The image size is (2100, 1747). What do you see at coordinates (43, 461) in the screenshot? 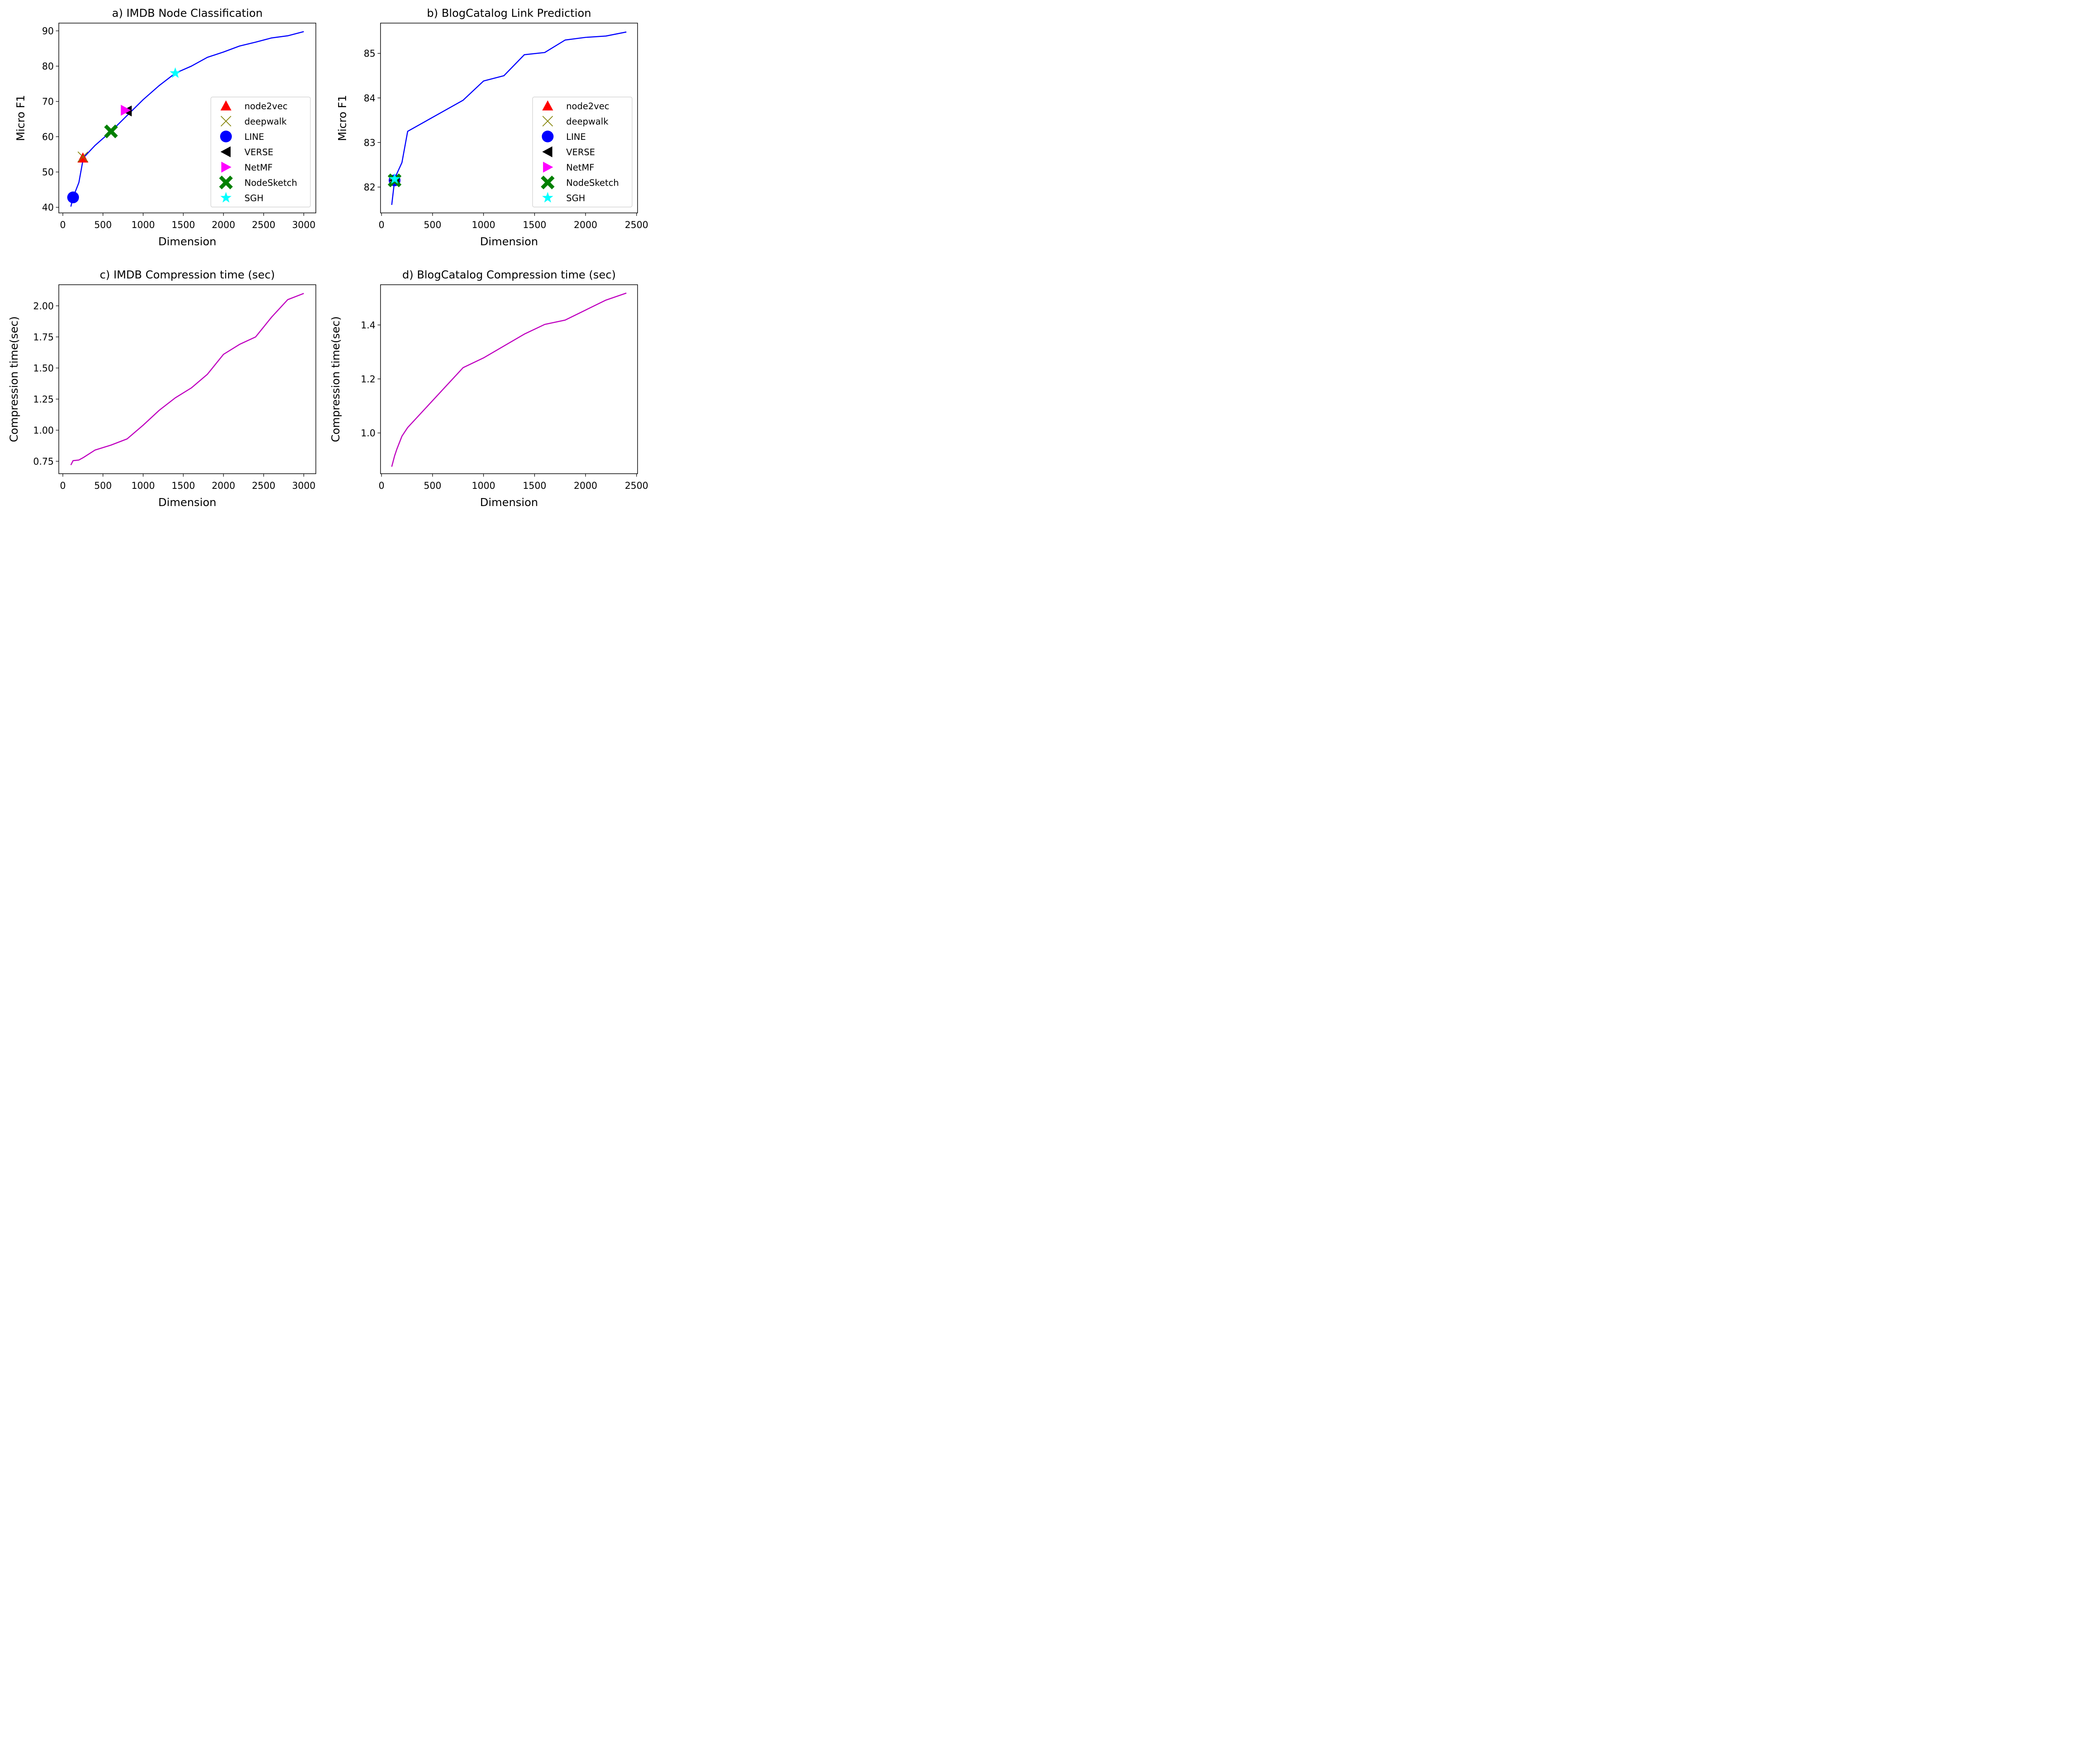
I see `y-tick-label: 0.75` at bounding box center [43, 461].